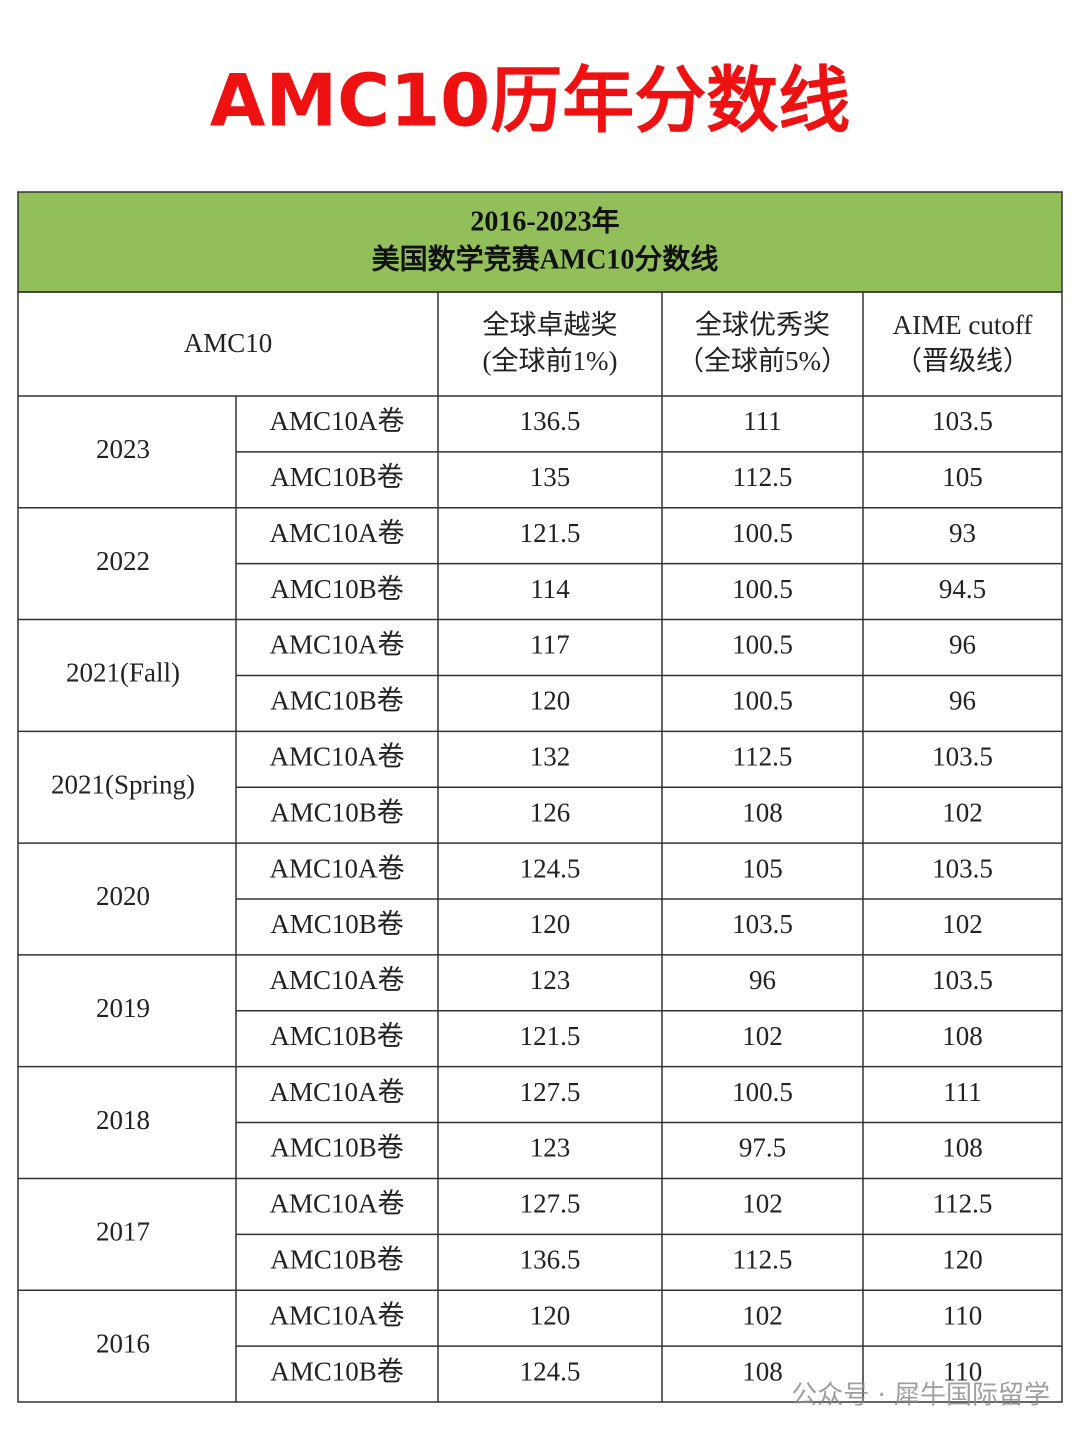 Image resolution: width=1080 pixels, height=1439 pixels. What do you see at coordinates (544, 220) in the screenshot?
I see `caption: 2016-2023年` at bounding box center [544, 220].